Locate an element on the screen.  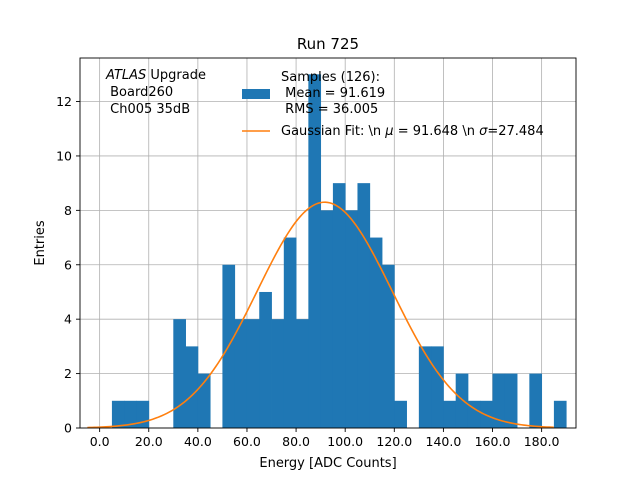
y-tick-label: 2 is located at coordinates (68, 373).